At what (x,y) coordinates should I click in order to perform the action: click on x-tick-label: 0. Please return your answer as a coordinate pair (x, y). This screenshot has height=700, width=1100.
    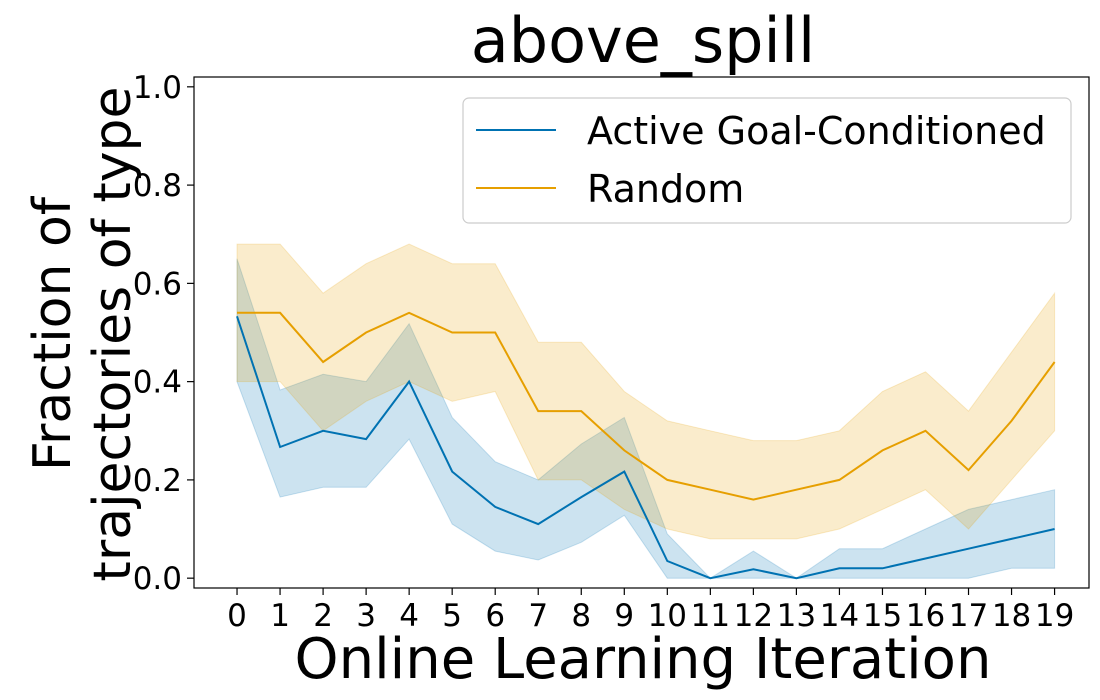
    Looking at the image, I should click on (237, 616).